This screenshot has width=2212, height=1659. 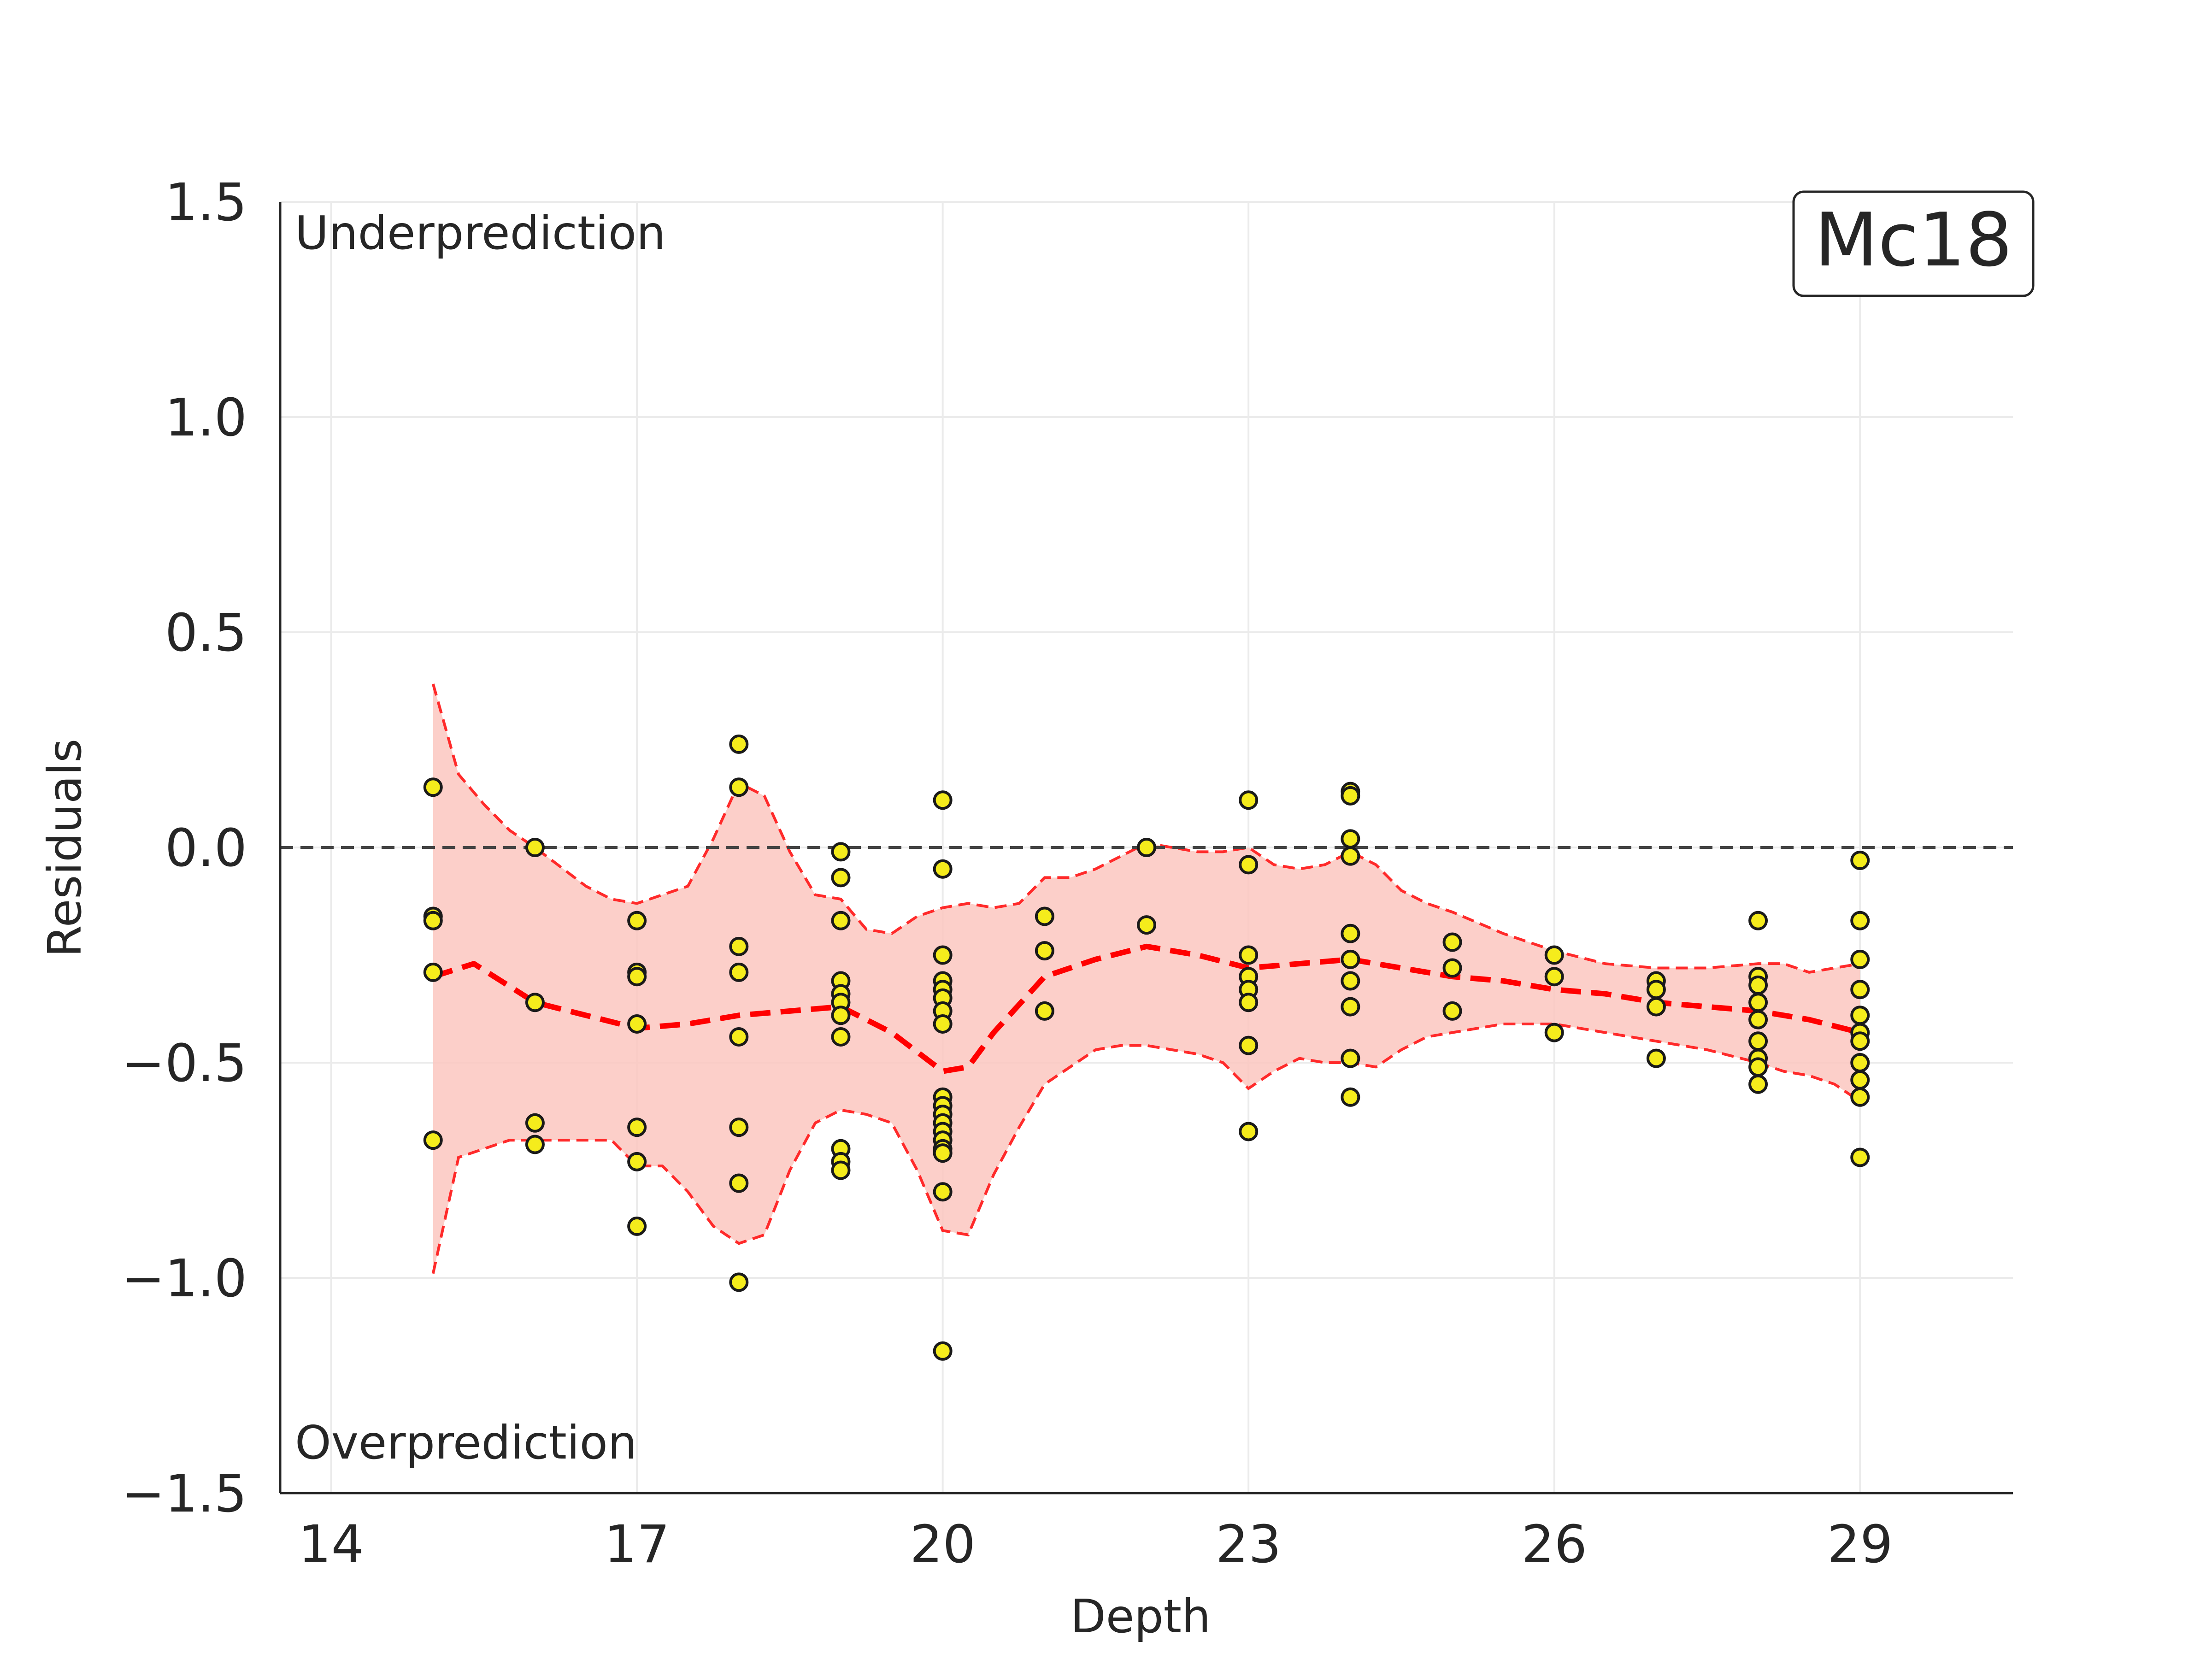 What do you see at coordinates (206, 418) in the screenshot?
I see `y-tick-label: 1.0` at bounding box center [206, 418].